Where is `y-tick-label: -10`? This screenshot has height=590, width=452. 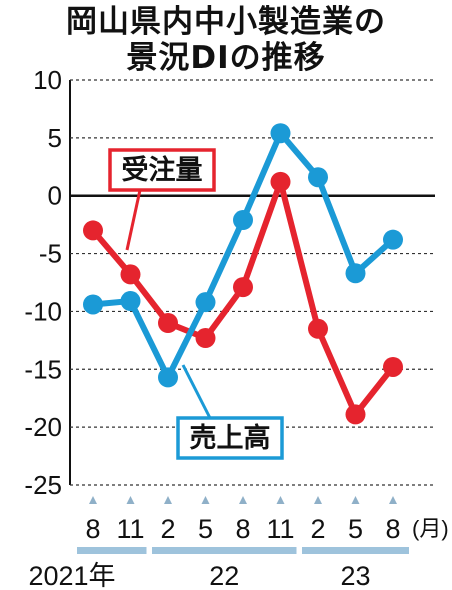 y-tick-label: -10 is located at coordinates (43, 311).